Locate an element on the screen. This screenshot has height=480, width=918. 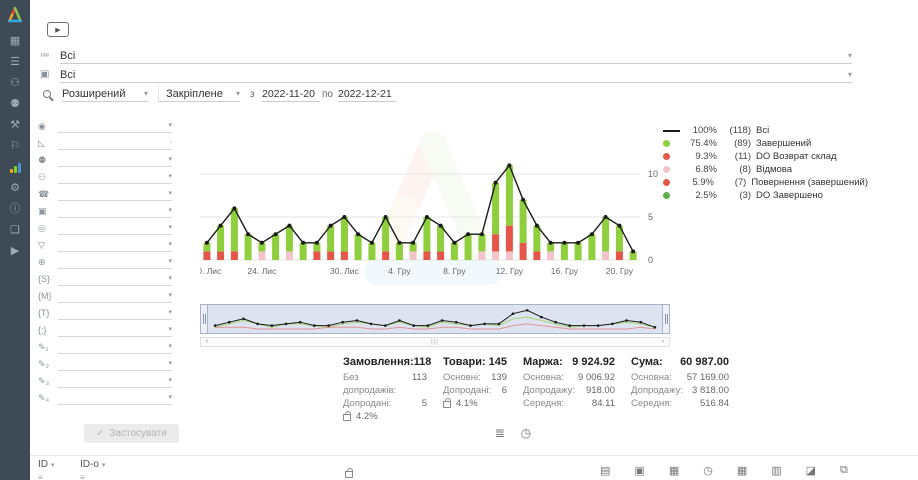
chart-scrollbar: ‹ ||| › is located at coordinates (435, 342).